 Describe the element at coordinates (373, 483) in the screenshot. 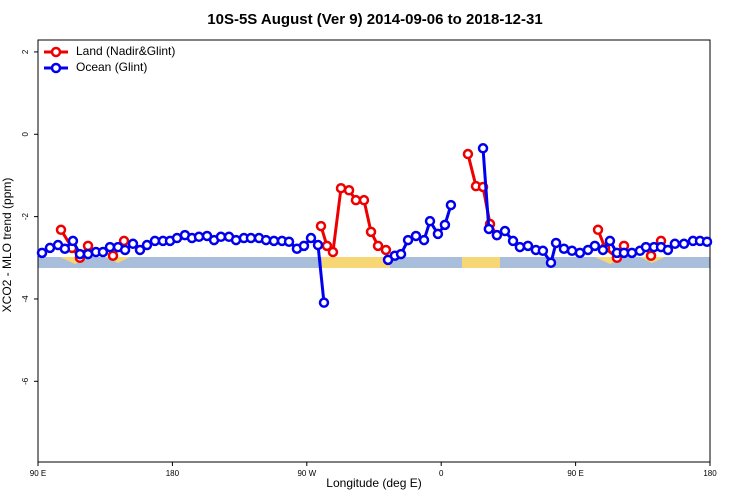

I see `x-axis-label: Longitude (deg E)` at that location.